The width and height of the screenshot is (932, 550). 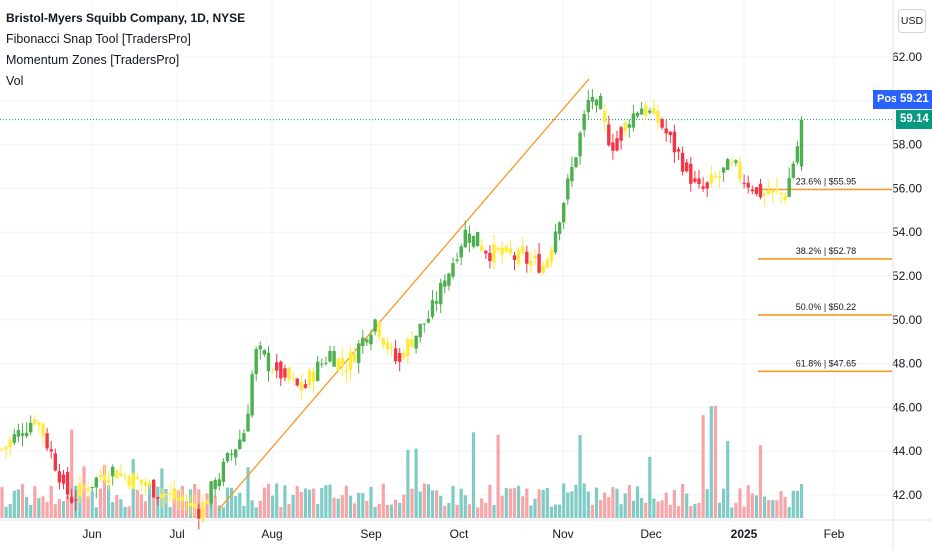 What do you see at coordinates (126, 18) in the screenshot?
I see `legend-title: Bristol-Myers Squibb Company, 1D, NYSE` at bounding box center [126, 18].